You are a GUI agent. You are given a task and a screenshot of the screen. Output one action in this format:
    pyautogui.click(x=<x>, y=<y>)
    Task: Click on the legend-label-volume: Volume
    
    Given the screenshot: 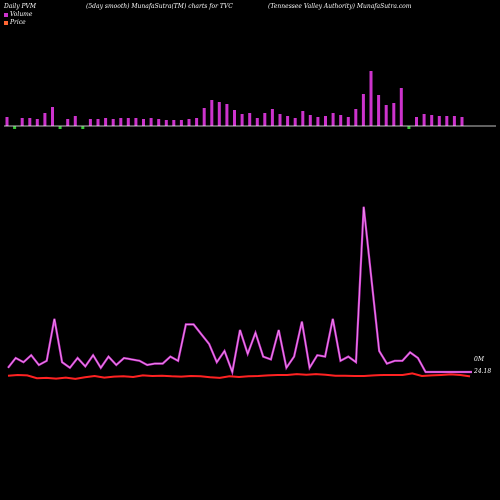 What is the action you would take?
    pyautogui.click(x=21, y=14)
    